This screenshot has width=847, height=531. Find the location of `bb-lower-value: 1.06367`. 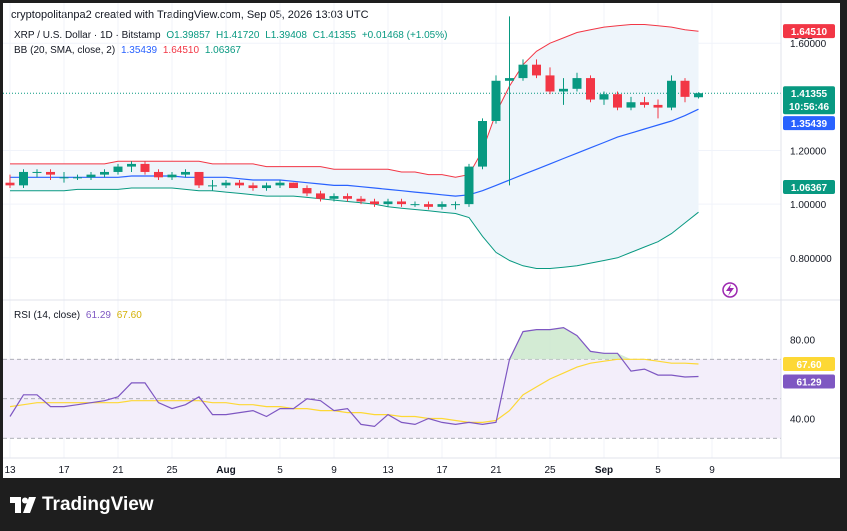

bb-lower-value: 1.06367 is located at coordinates (222, 50).